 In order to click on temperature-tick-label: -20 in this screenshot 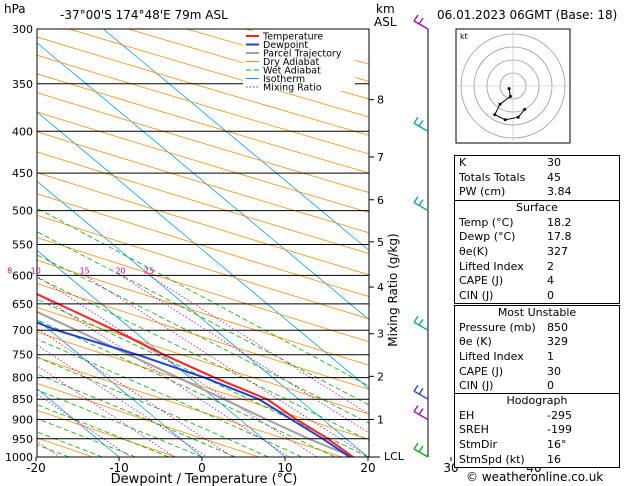, I will do `click(36, 468)`.